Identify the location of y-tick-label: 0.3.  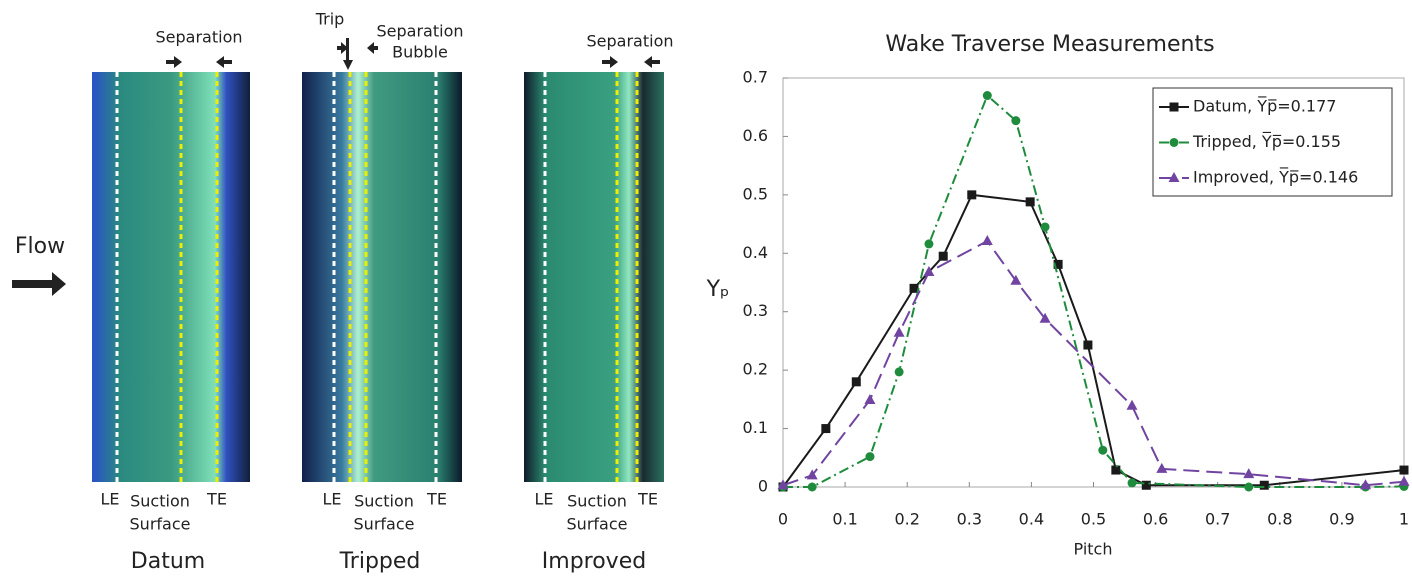
(755, 310).